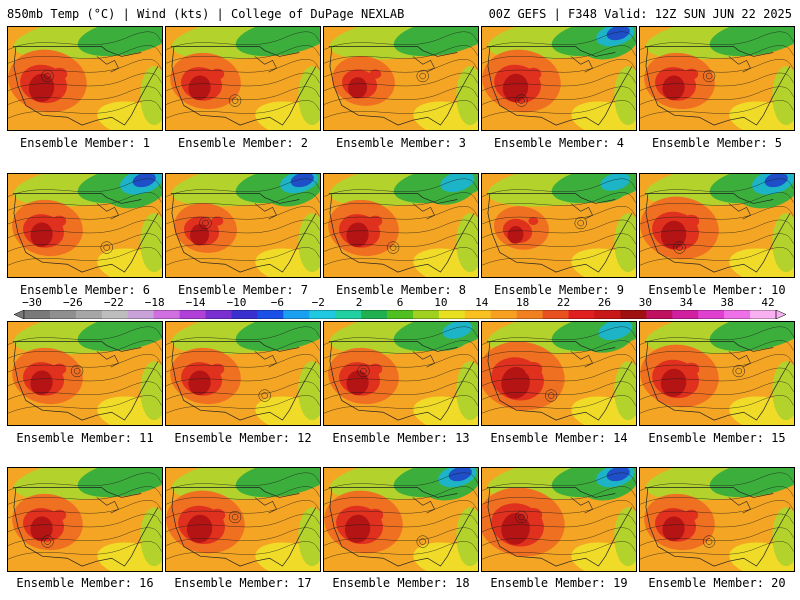  What do you see at coordinates (563, 302) in the screenshot?
I see `colorbar-tick-label: 22` at bounding box center [563, 302].